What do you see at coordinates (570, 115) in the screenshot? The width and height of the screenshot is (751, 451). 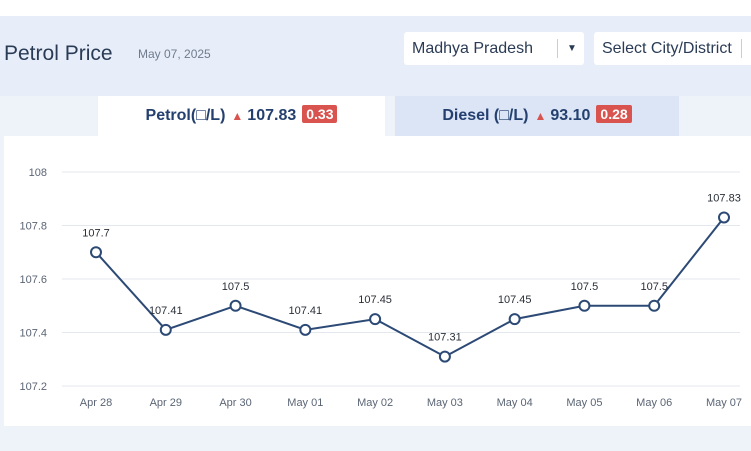 I see `tab-diesel-price: 93.10` at bounding box center [570, 115].